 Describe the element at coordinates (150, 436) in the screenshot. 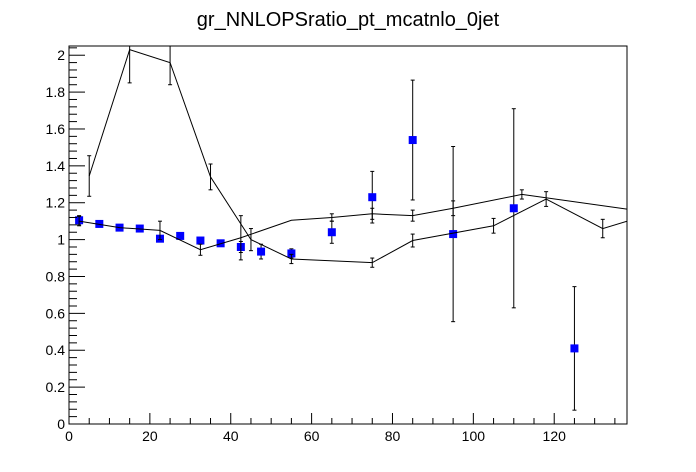

I see `x-tick-label: 20` at that location.